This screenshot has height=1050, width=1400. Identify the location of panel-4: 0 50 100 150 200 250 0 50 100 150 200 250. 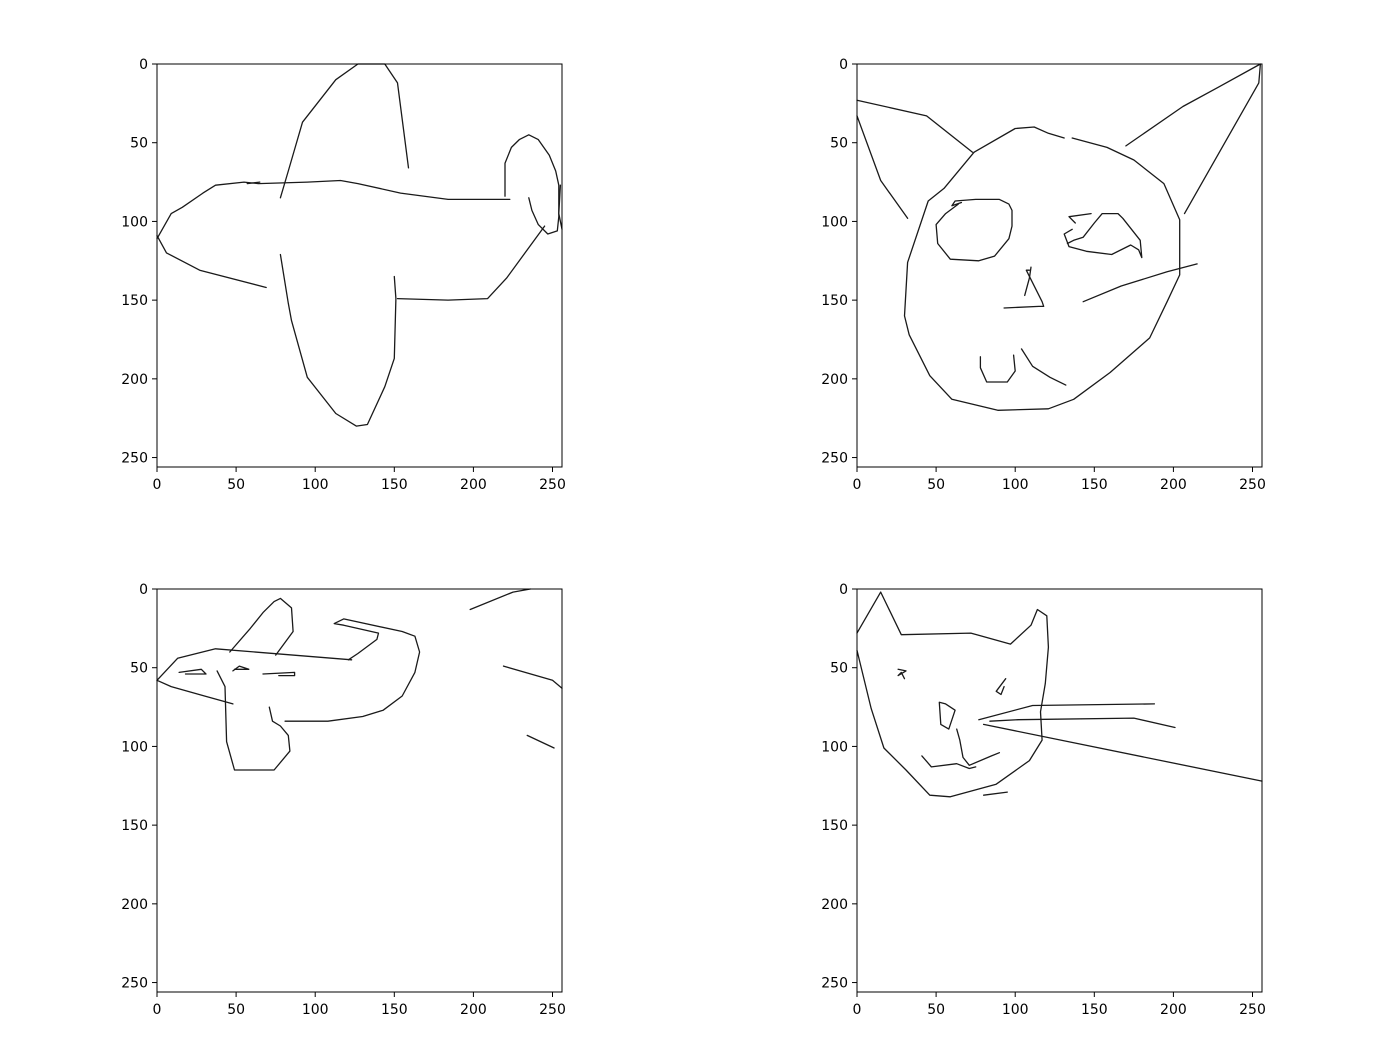
(1043, 800).